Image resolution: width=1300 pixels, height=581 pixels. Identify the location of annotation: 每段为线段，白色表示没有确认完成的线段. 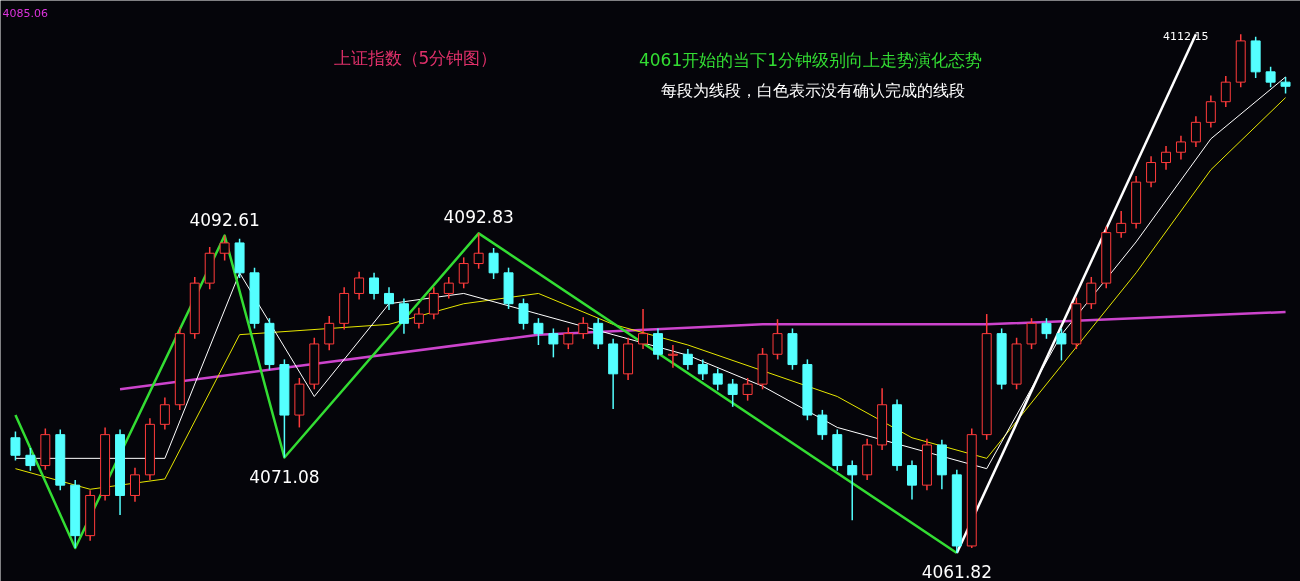
(812, 90).